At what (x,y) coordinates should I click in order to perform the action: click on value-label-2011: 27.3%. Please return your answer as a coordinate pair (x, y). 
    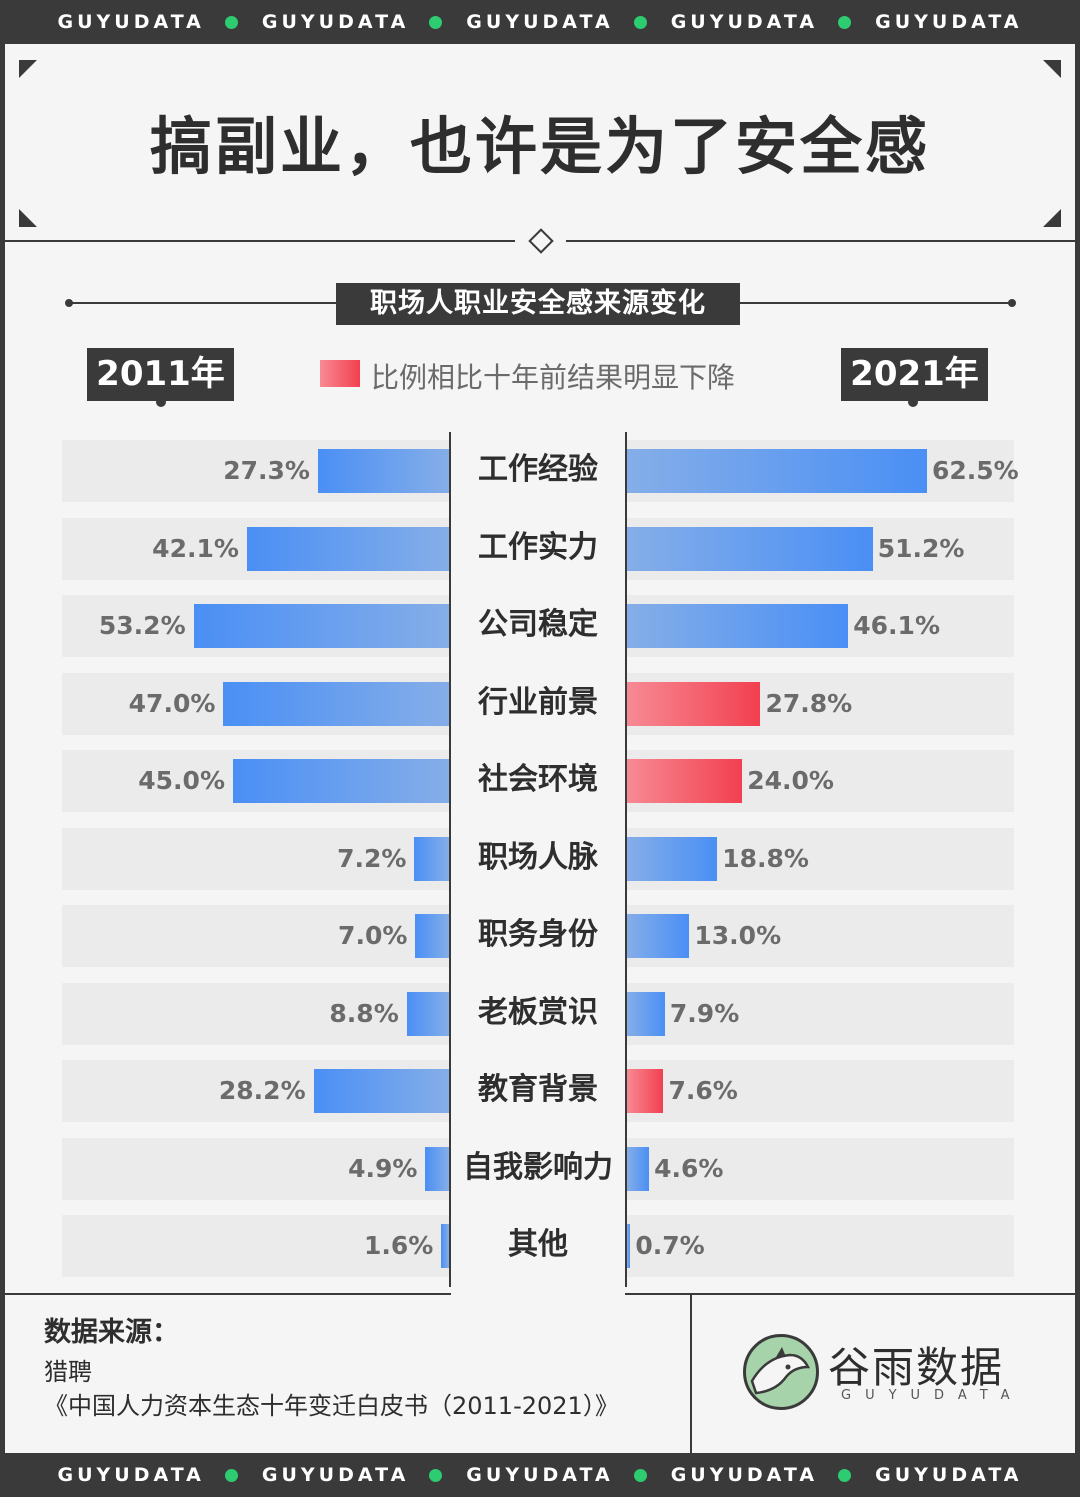
    Looking at the image, I should click on (266, 470).